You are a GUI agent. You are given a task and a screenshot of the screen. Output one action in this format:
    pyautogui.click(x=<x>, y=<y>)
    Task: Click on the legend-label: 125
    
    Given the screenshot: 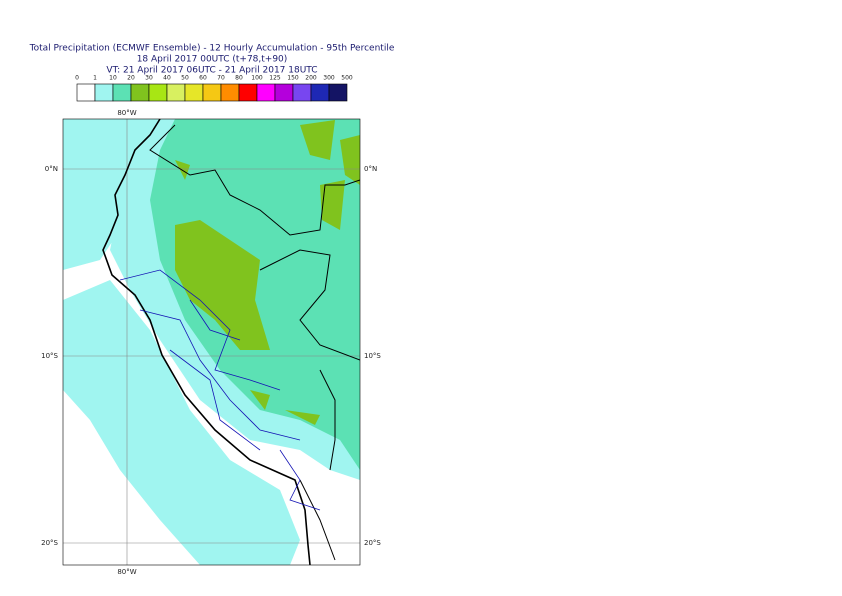 What is the action you would take?
    pyautogui.click(x=275, y=78)
    